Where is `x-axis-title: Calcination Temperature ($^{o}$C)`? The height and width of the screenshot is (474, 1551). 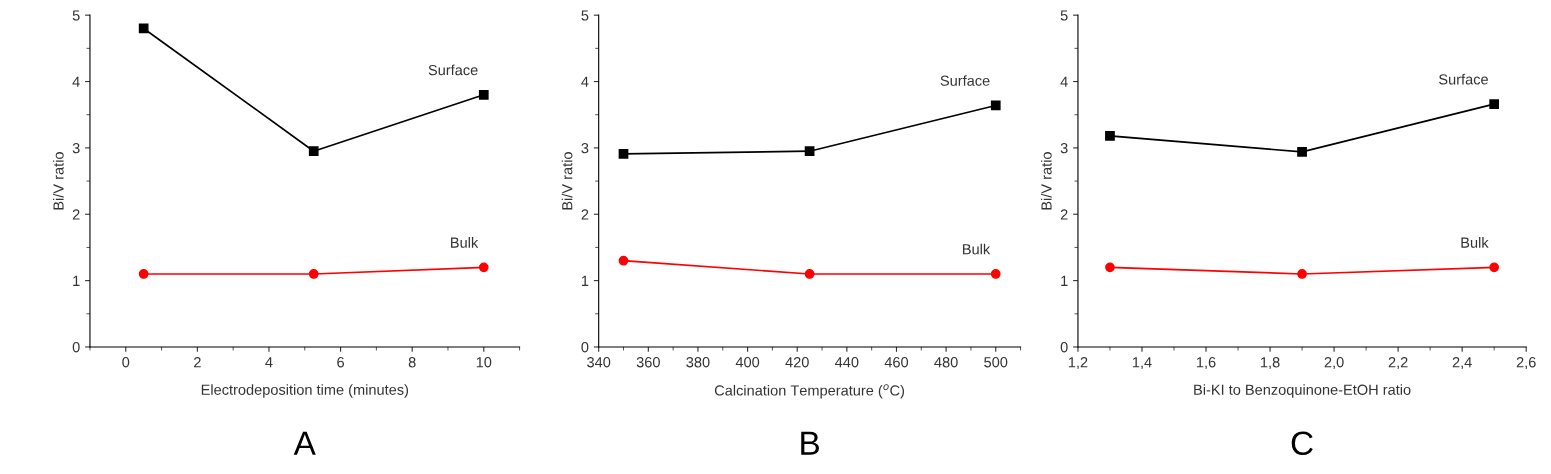
x-axis-title: Calcination Temperature ($^{o}$C) is located at coordinates (809, 391).